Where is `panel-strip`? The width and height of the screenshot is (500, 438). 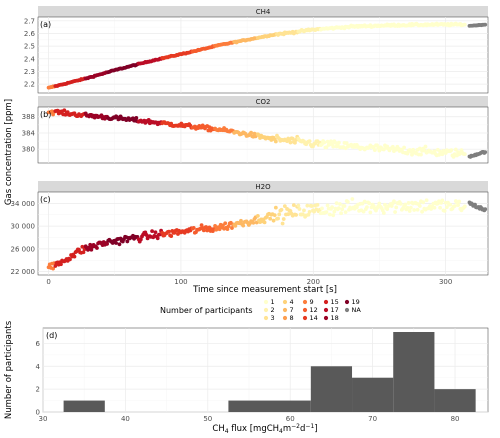 panel-strip is located at coordinates (263, 186).